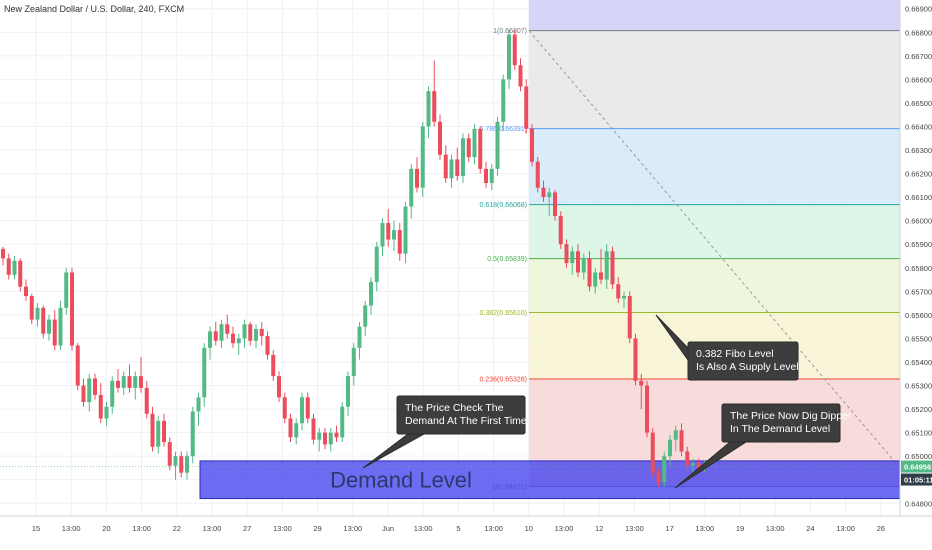  Describe the element at coordinates (810, 528) in the screenshot. I see `time-tick-label: 24` at that location.